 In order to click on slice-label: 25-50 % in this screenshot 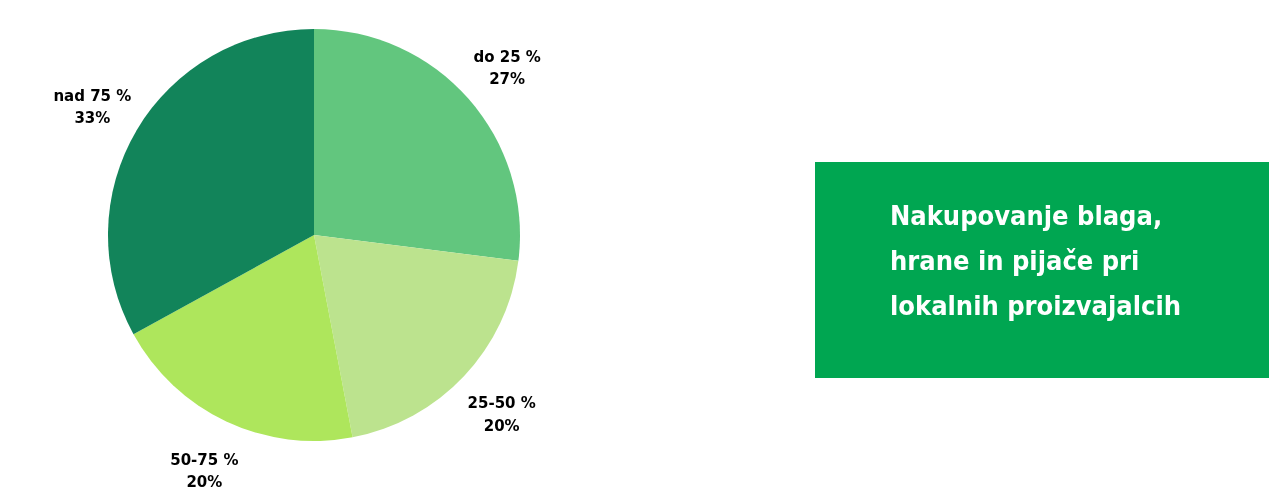, I will do `click(501, 403)`.